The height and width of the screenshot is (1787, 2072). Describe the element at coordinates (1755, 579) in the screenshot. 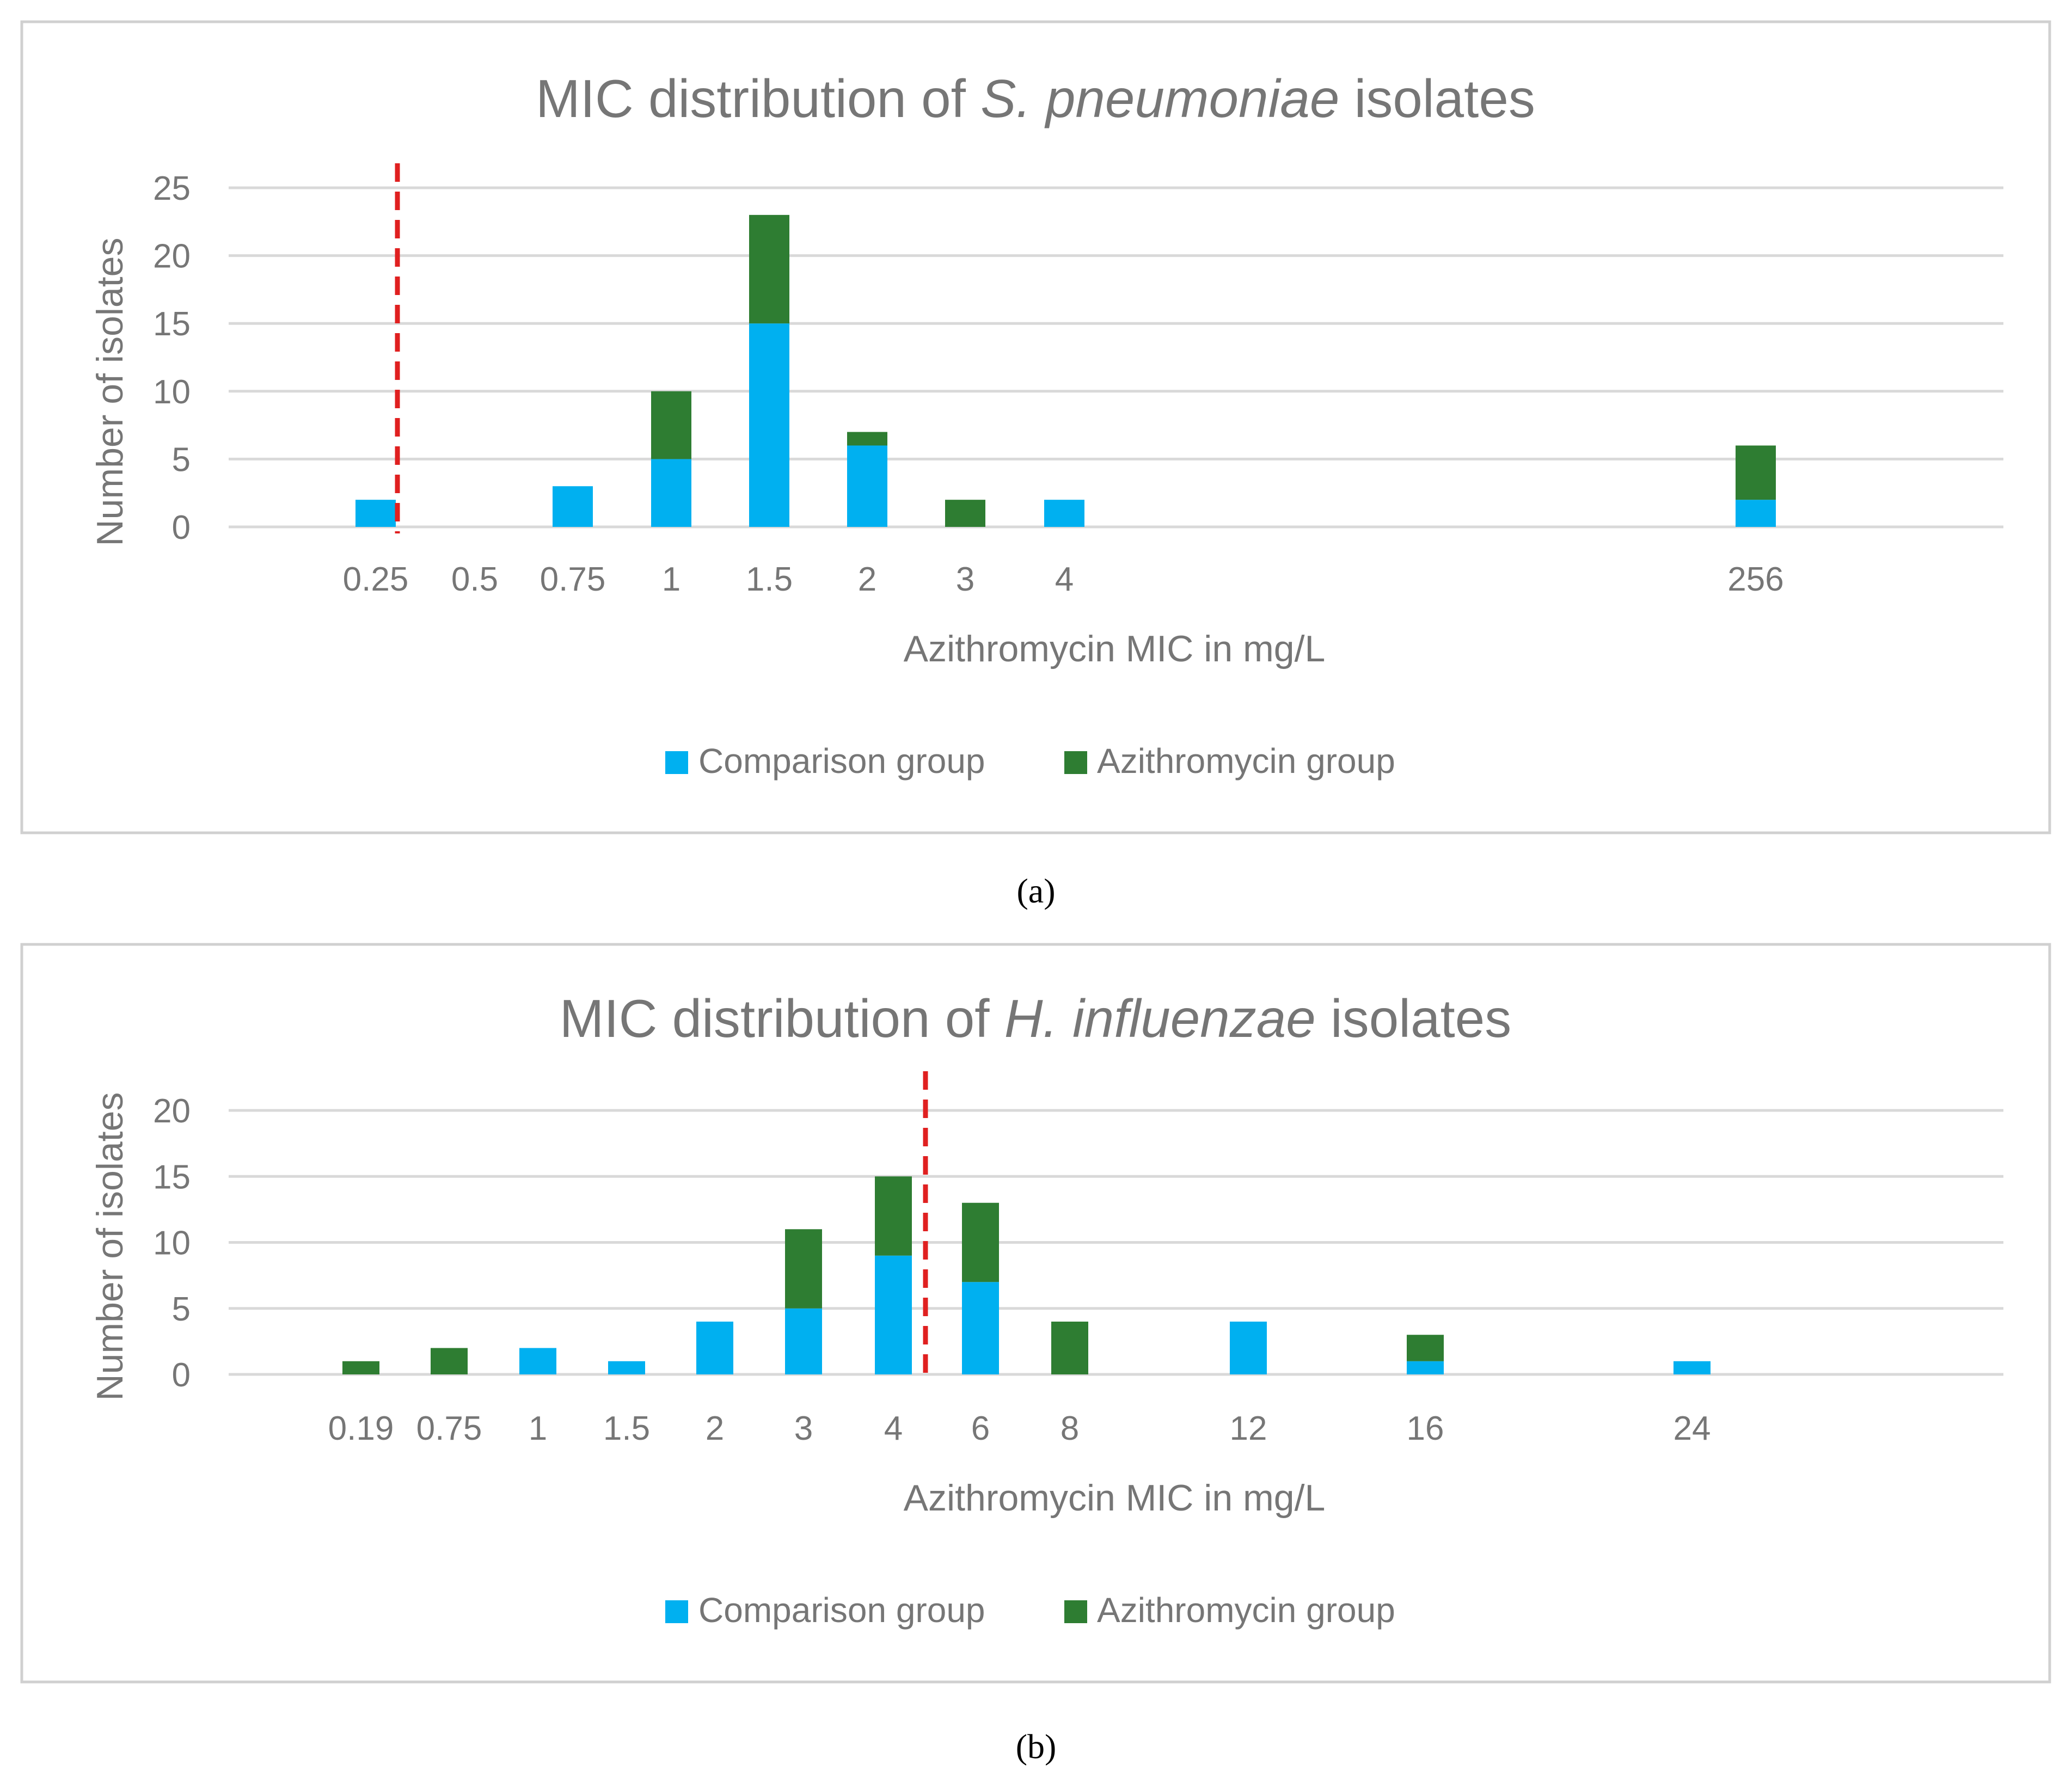

I see `x-tick-label: 256` at that location.